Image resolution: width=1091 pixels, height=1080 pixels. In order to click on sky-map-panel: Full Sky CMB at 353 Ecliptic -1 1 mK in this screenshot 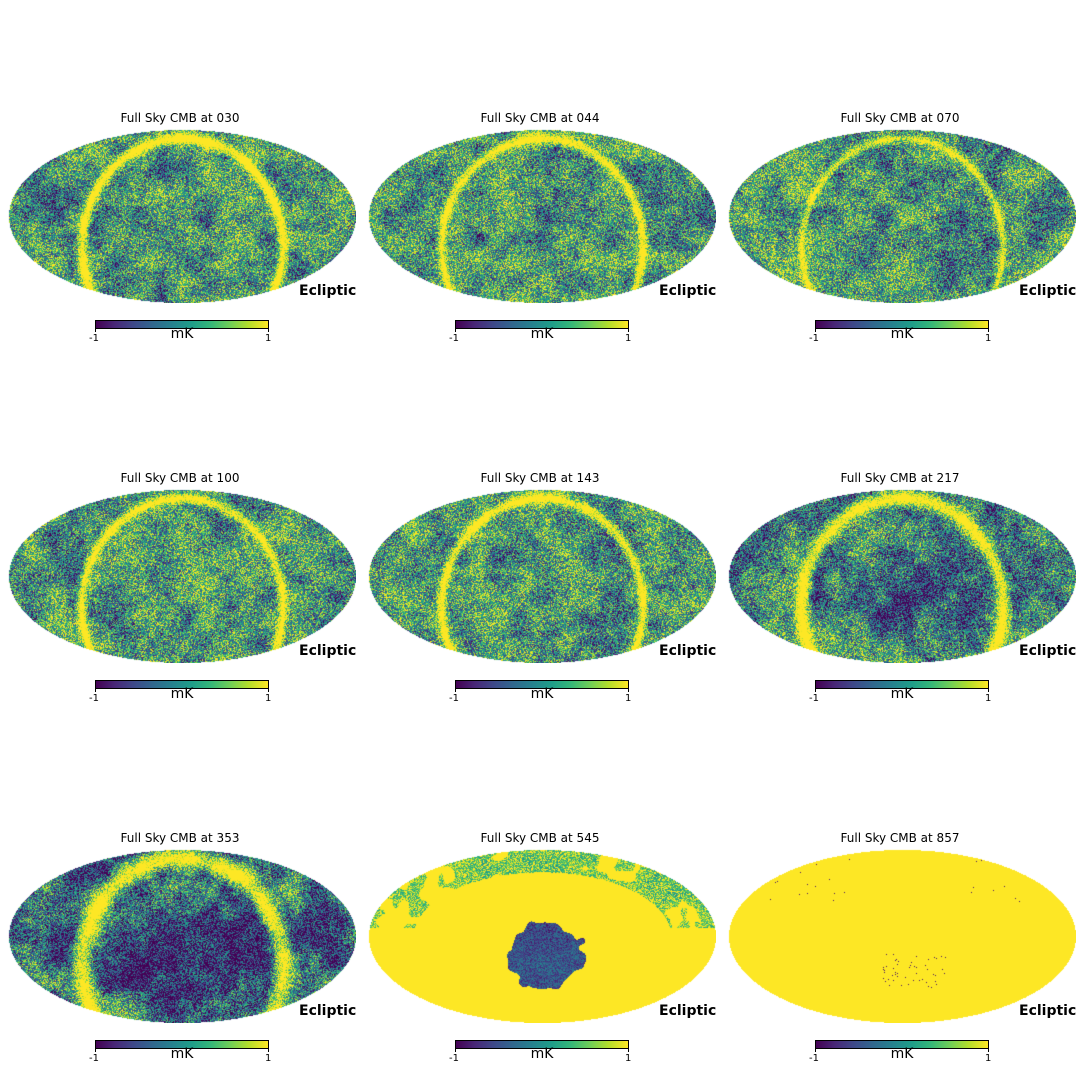, I will do `click(180, 955)`.